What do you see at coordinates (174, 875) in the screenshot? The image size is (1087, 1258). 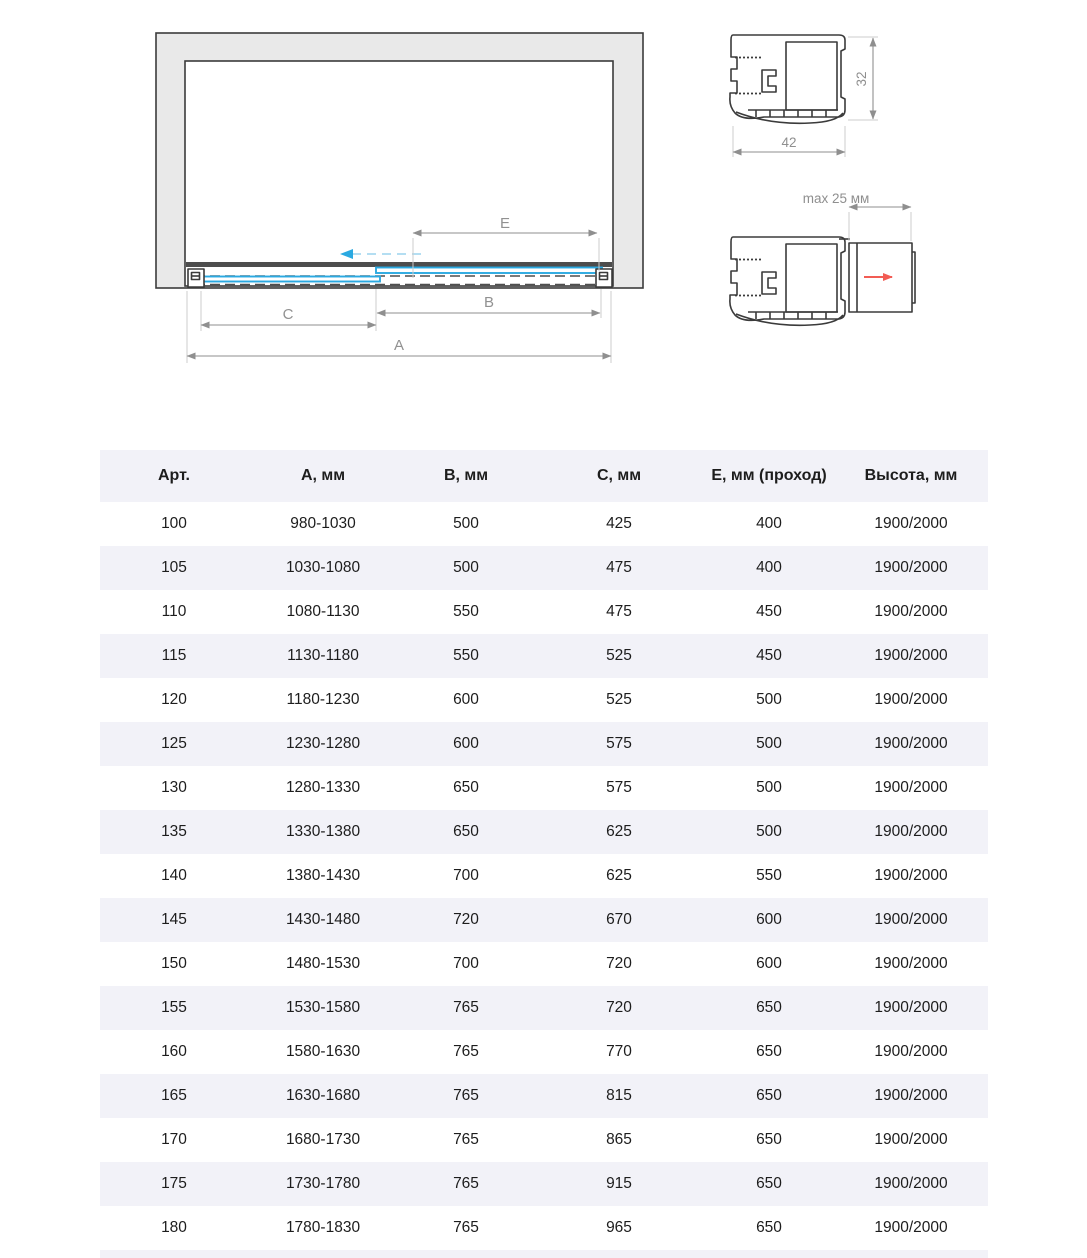 I see `table-cell: 140` at bounding box center [174, 875].